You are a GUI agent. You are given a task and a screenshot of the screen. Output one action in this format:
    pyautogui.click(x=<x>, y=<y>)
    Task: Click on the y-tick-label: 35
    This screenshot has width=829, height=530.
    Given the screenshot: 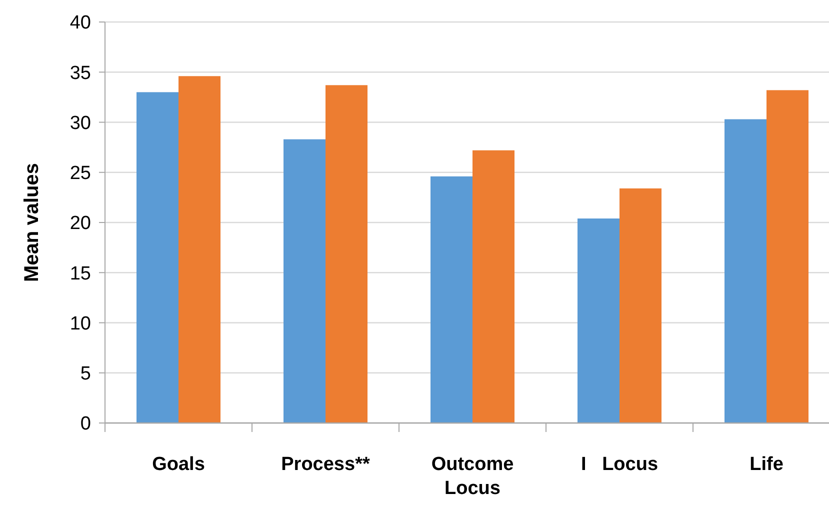 What is the action you would take?
    pyautogui.click(x=80, y=73)
    